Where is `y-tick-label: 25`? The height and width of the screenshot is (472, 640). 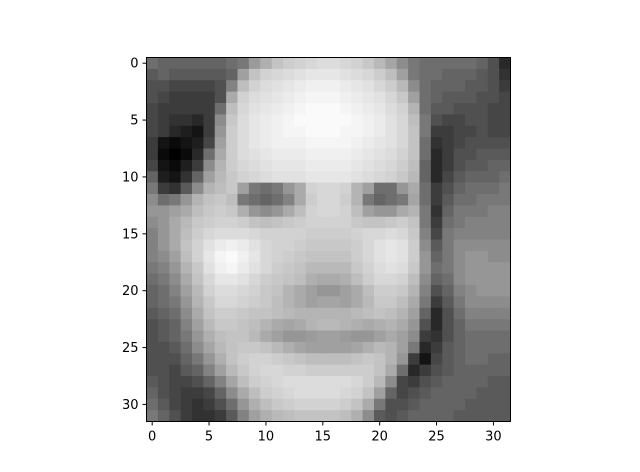
y-tick-label: 25 is located at coordinates (130, 348).